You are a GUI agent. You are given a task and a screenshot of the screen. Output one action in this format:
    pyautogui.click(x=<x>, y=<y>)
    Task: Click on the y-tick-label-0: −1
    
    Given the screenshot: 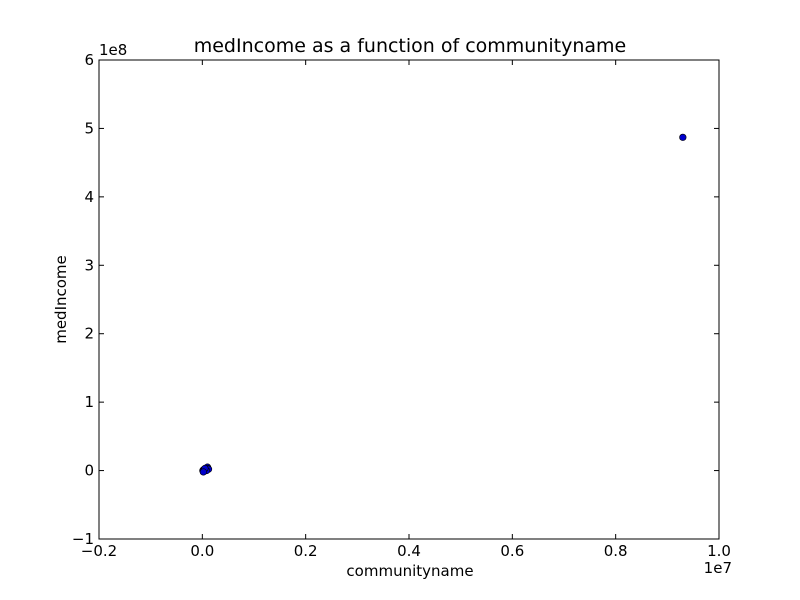 What is the action you would take?
    pyautogui.click(x=83, y=539)
    